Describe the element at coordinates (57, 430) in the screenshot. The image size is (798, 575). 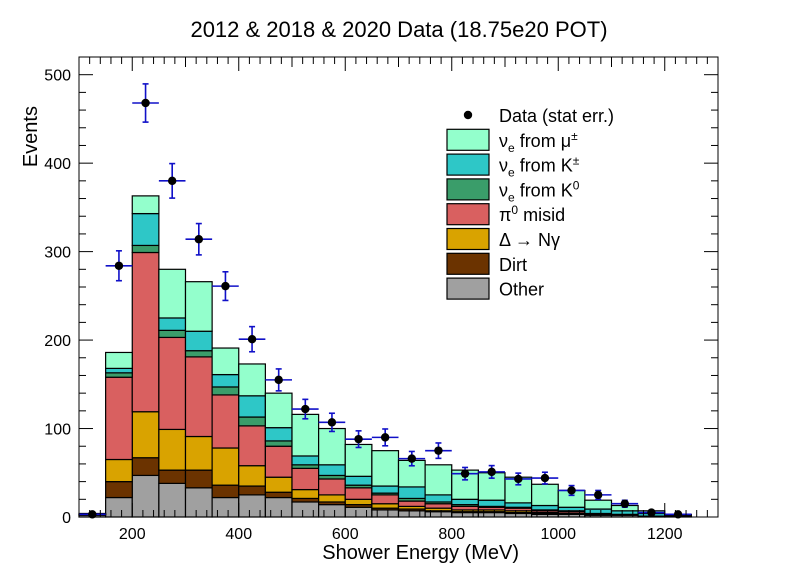
I see `y-tick-label-100: 100` at that location.